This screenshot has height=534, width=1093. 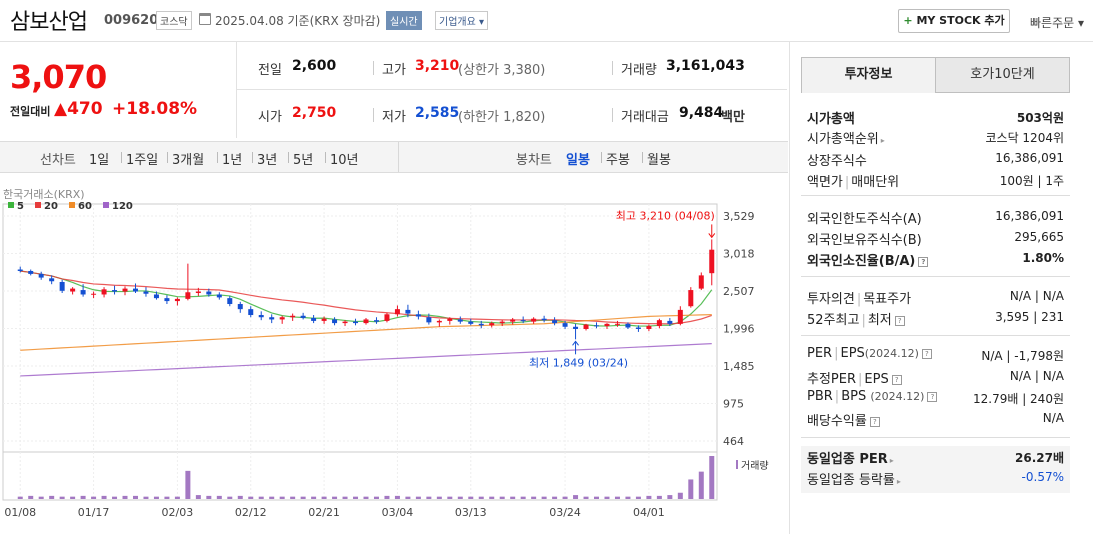 What do you see at coordinates (868, 75) in the screenshot?
I see `tab-investment-info: 투자정보` at bounding box center [868, 75].